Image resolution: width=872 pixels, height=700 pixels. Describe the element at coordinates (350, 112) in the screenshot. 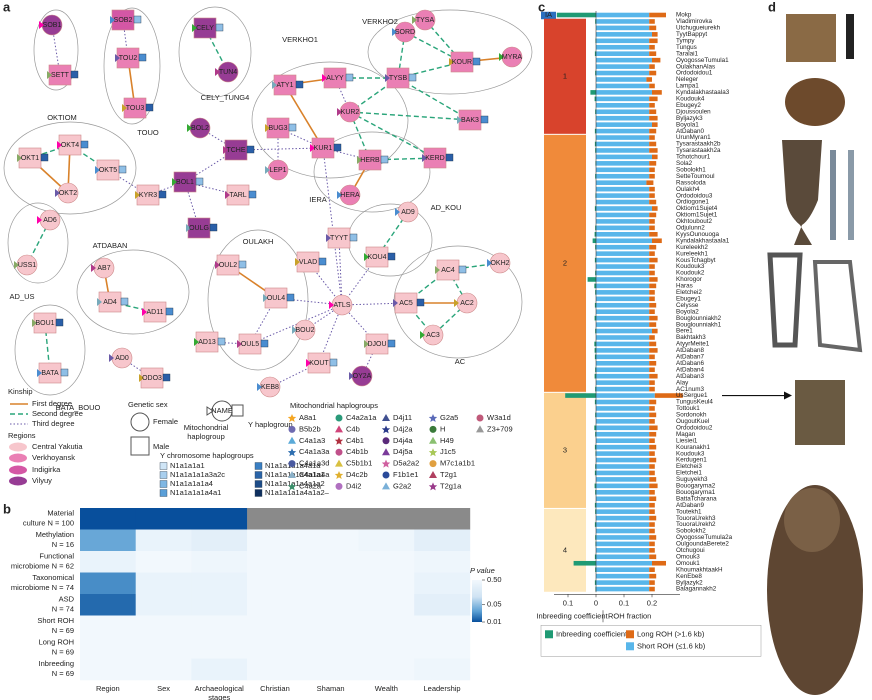

I see `node-label: KUR2` at that location.